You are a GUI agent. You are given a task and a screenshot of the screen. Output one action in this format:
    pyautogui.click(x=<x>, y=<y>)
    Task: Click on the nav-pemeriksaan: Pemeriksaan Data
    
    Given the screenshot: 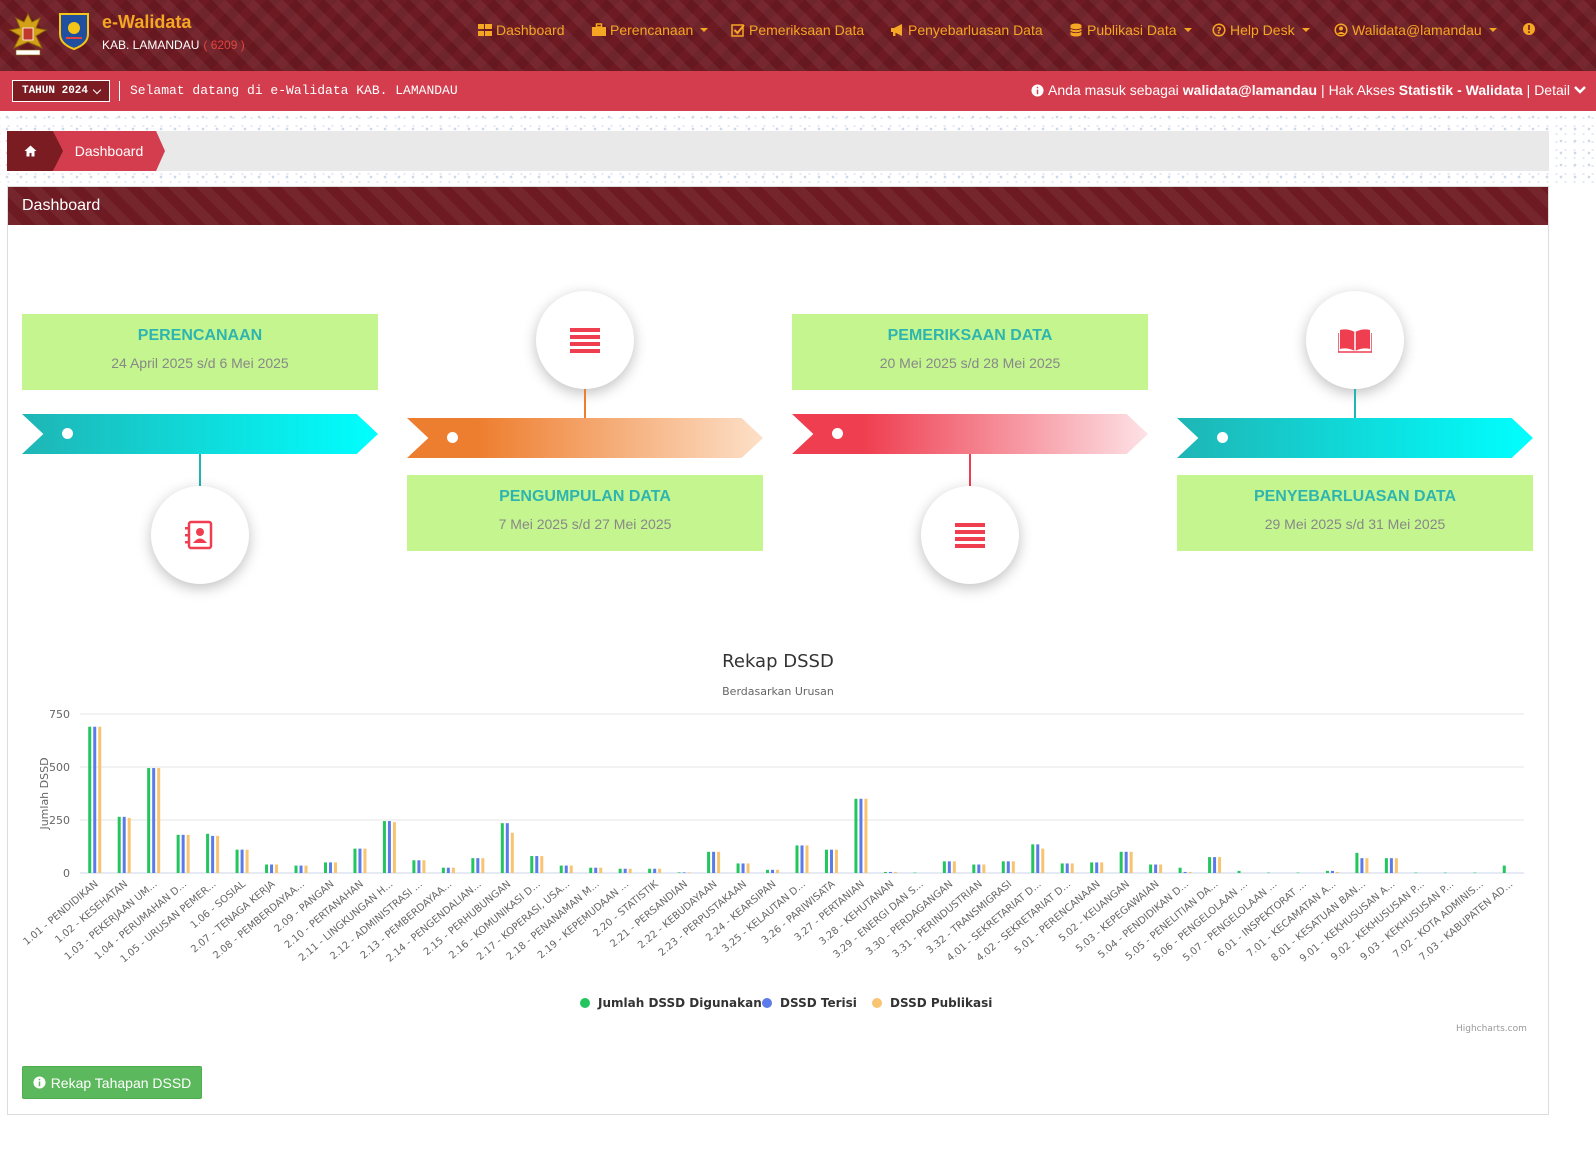 What is the action you would take?
    pyautogui.click(x=797, y=30)
    